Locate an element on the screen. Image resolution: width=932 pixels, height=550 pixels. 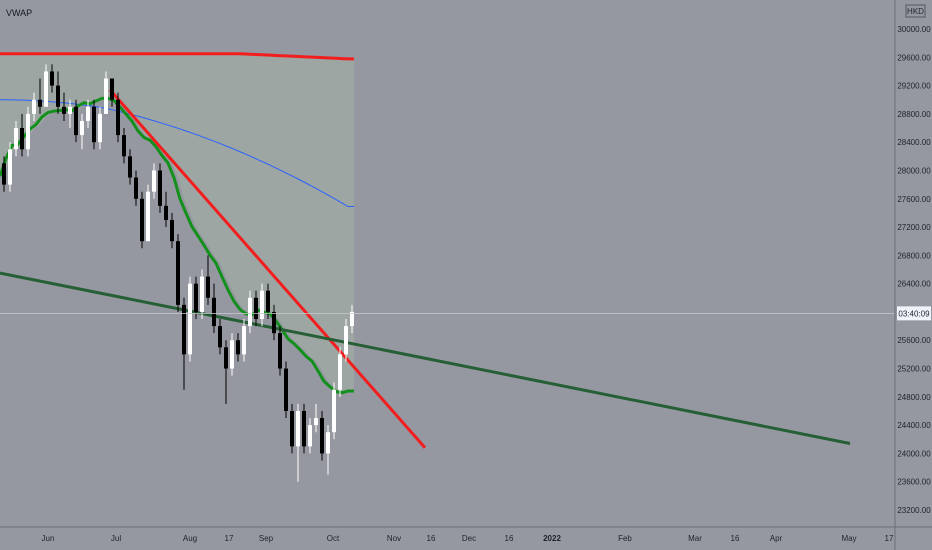
y-tick-label: 25600.00 is located at coordinates (914, 340).